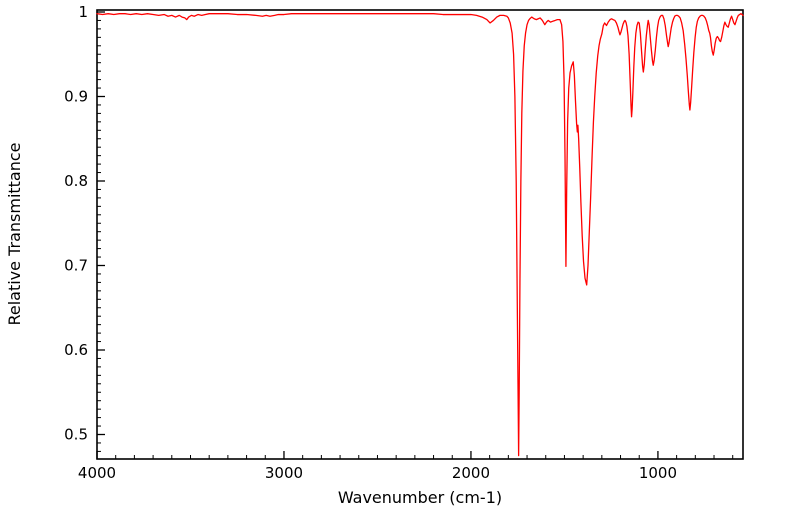 Image resolution: width=799 pixels, height=516 pixels. I want to click on x-axis-tick-labels: 4000 3000 2000 1000, so click(377, 473).